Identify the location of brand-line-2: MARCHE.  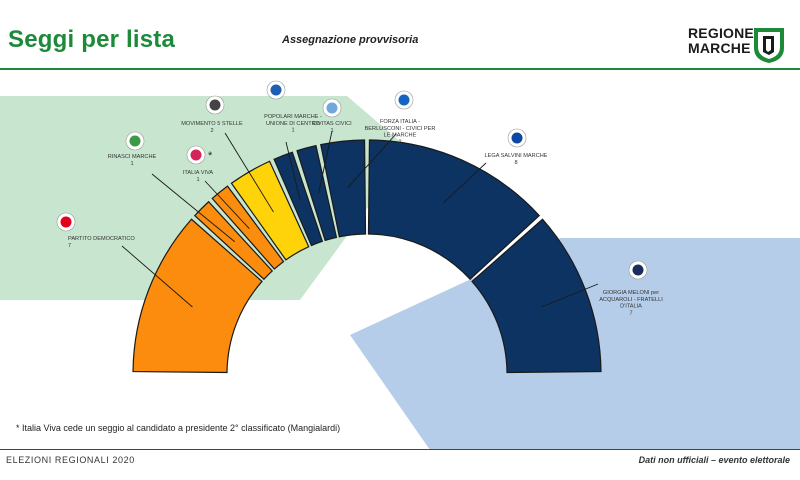
(719, 48).